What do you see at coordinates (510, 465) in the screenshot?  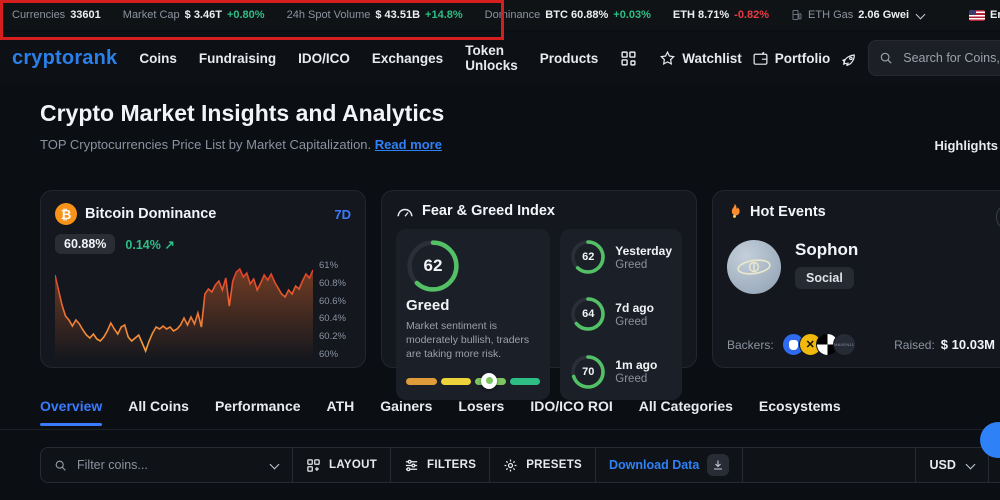 I see `gear-icon` at bounding box center [510, 465].